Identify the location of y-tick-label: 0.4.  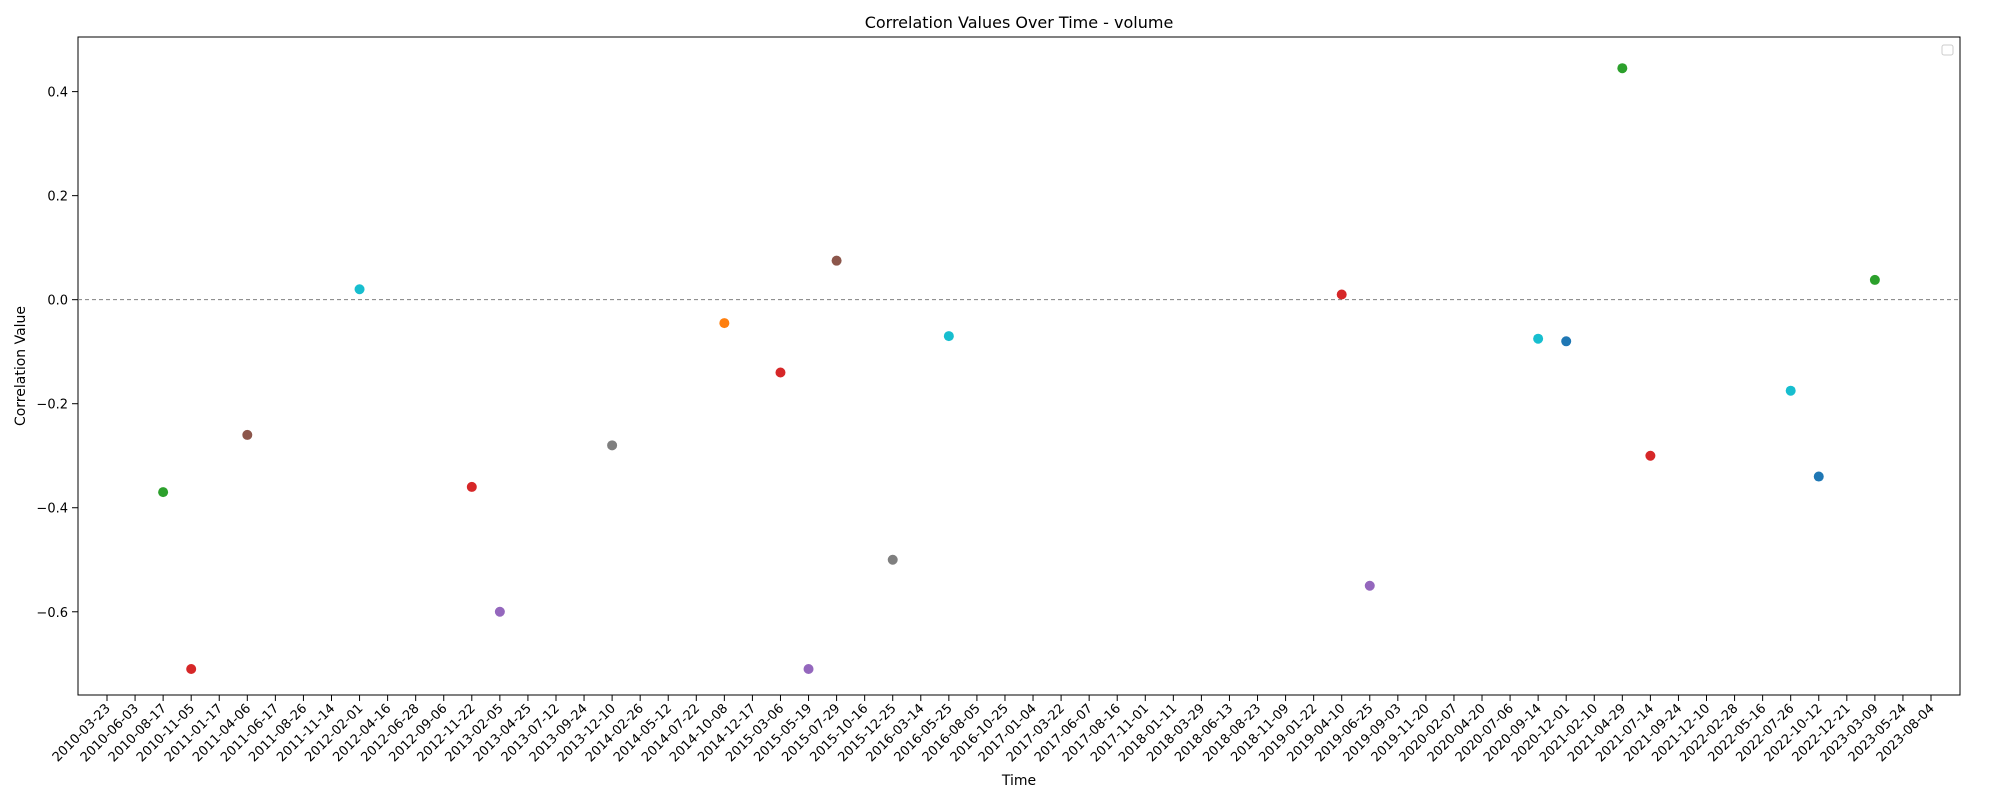
(57, 93).